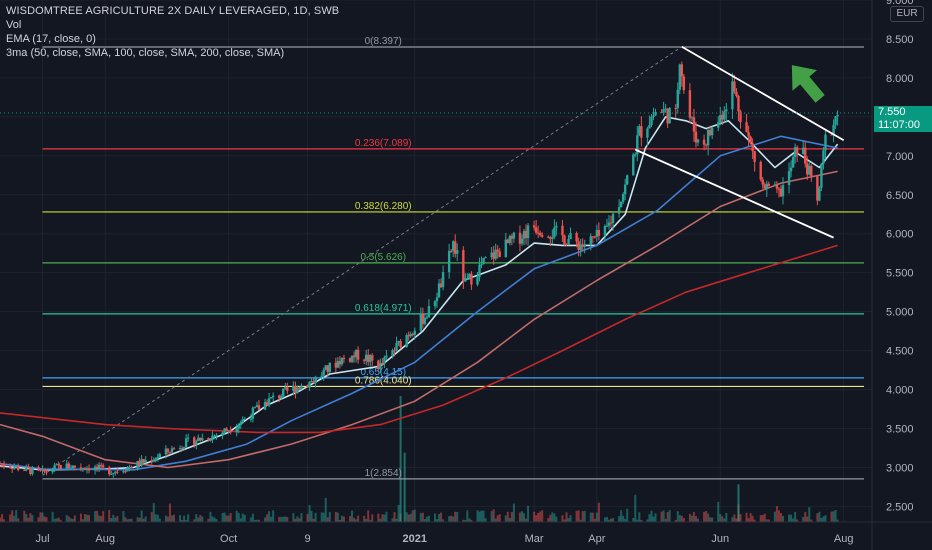 The width and height of the screenshot is (932, 550). What do you see at coordinates (51, 39) in the screenshot?
I see `legend-ema: EMA (17, close, 0)` at bounding box center [51, 39].